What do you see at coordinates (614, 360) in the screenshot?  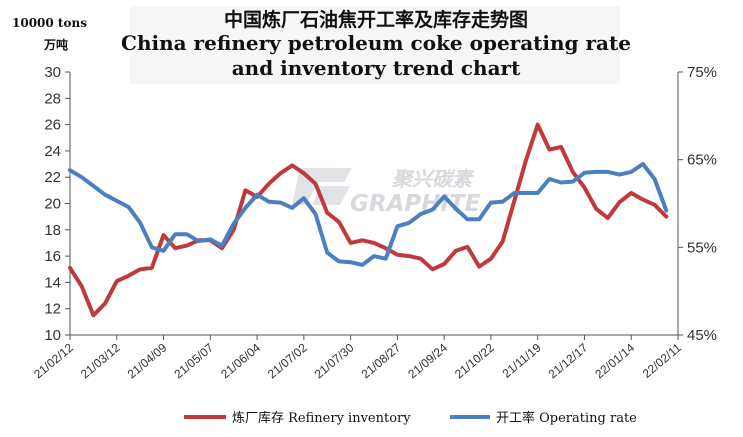 I see `x-tick-label: 22/01/14` at bounding box center [614, 360].